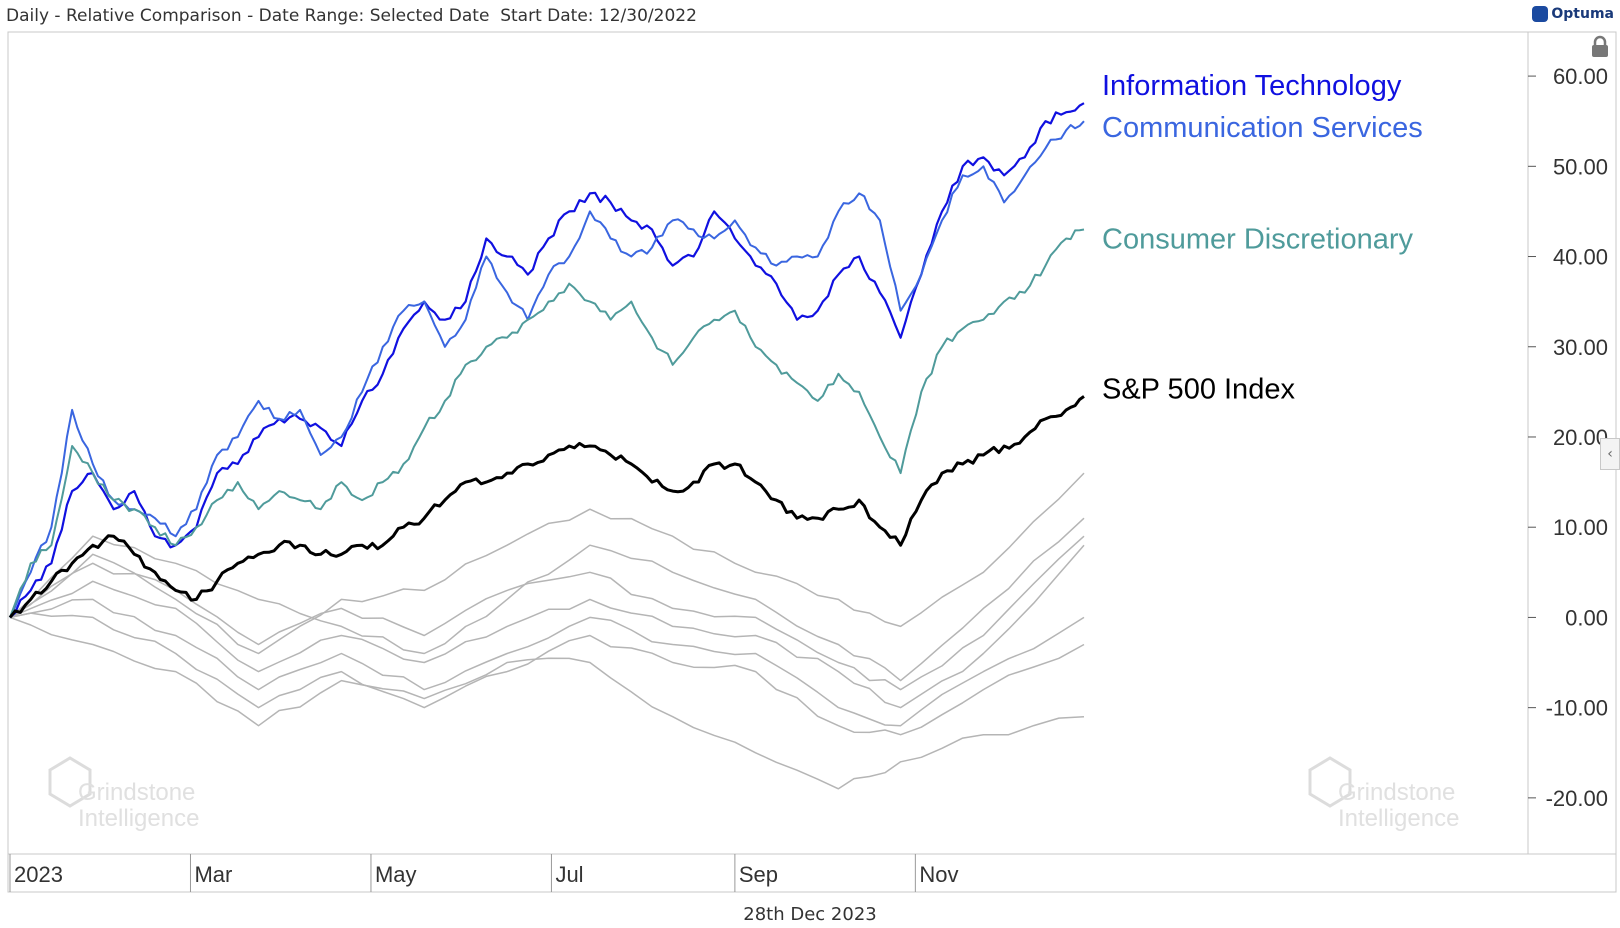 The width and height of the screenshot is (1620, 928). I want to click on x-tick-label: Sep, so click(758, 874).